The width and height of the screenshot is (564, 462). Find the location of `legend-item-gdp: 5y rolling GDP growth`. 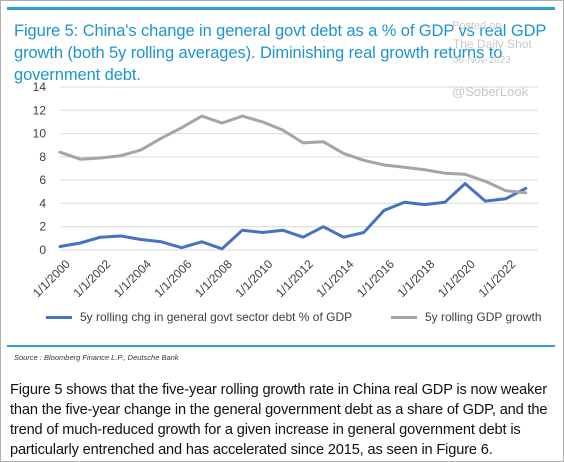

legend-item-gdp: 5y rolling GDP growth is located at coordinates (466, 317).